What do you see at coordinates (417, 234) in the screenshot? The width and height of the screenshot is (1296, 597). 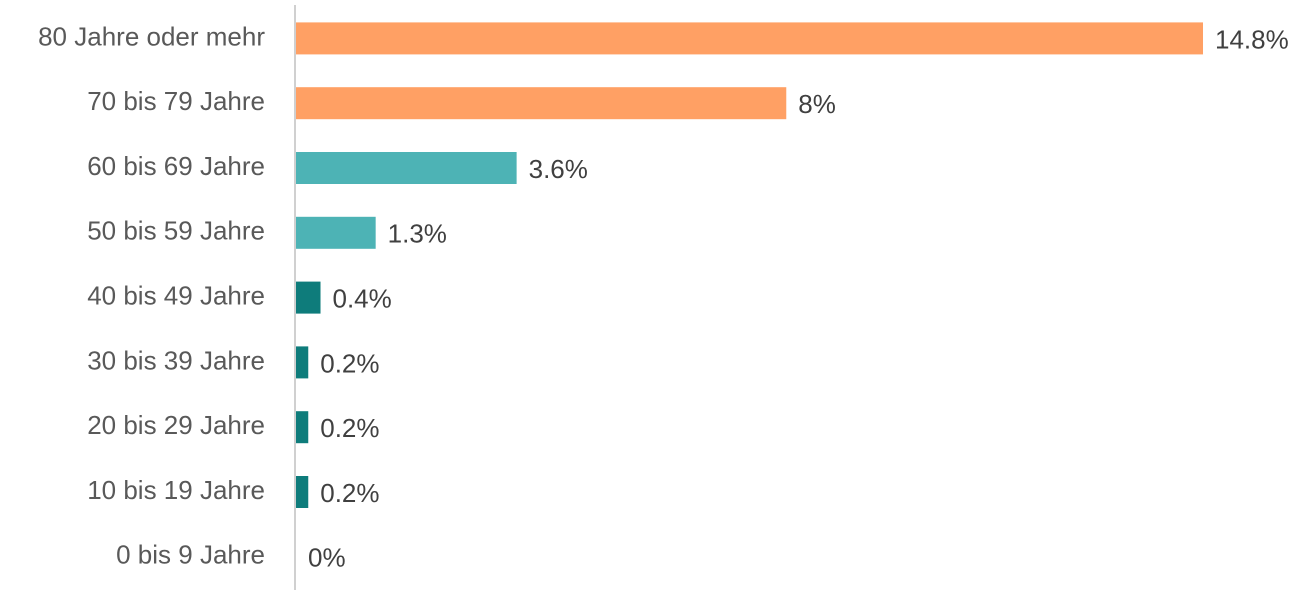 I see `data-label: 1.3%` at bounding box center [417, 234].